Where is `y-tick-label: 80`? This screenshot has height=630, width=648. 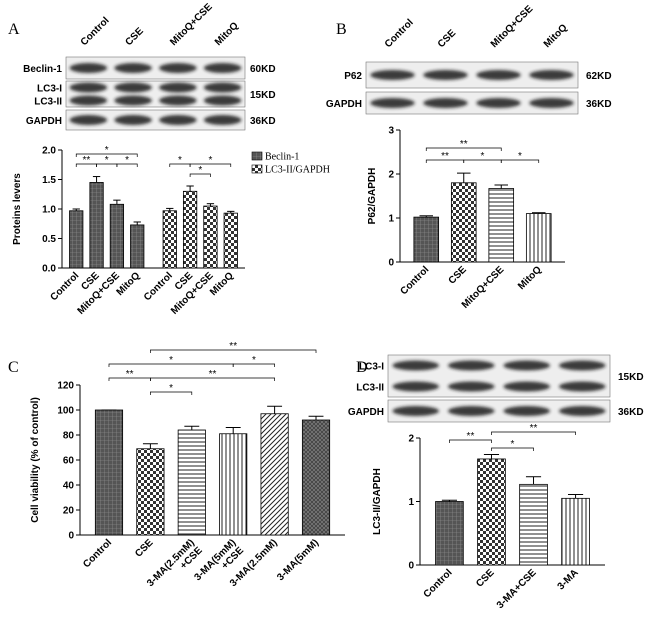
y-tick-label: 80 is located at coordinates (69, 436).